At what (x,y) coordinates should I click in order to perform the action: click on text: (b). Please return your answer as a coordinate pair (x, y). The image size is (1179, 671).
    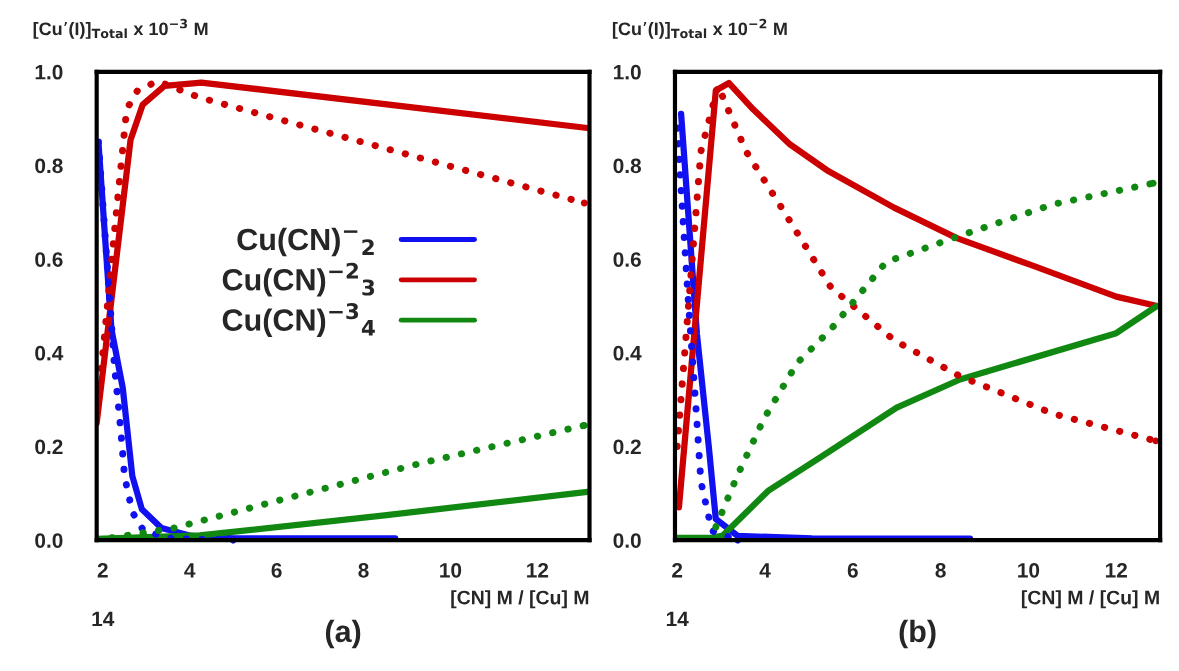
    Looking at the image, I should click on (917, 634).